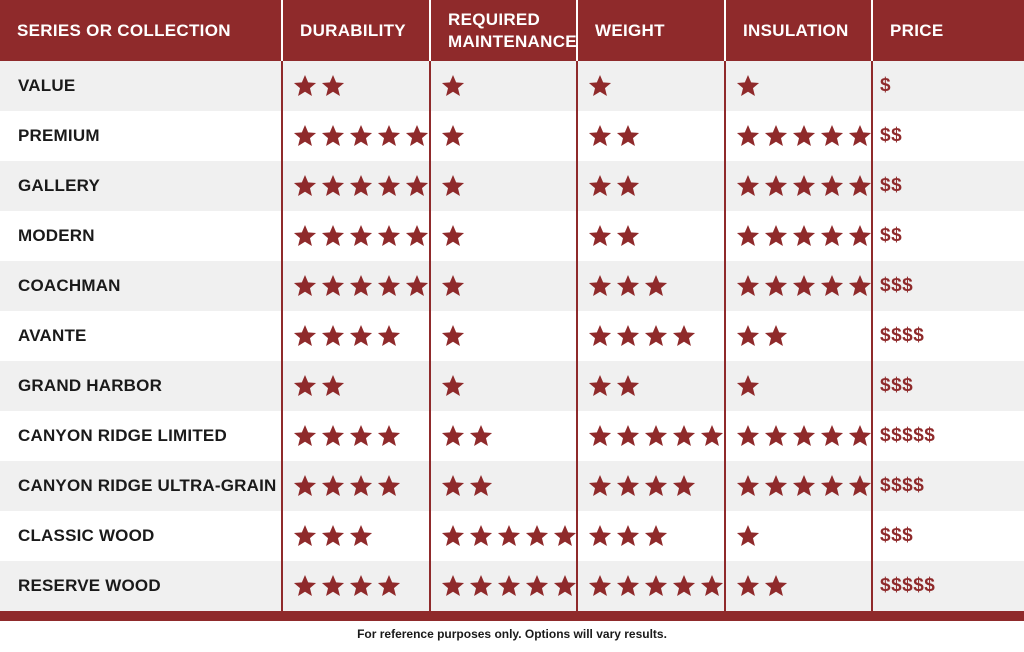  I want to click on series-name: GALLERY, so click(140, 186).